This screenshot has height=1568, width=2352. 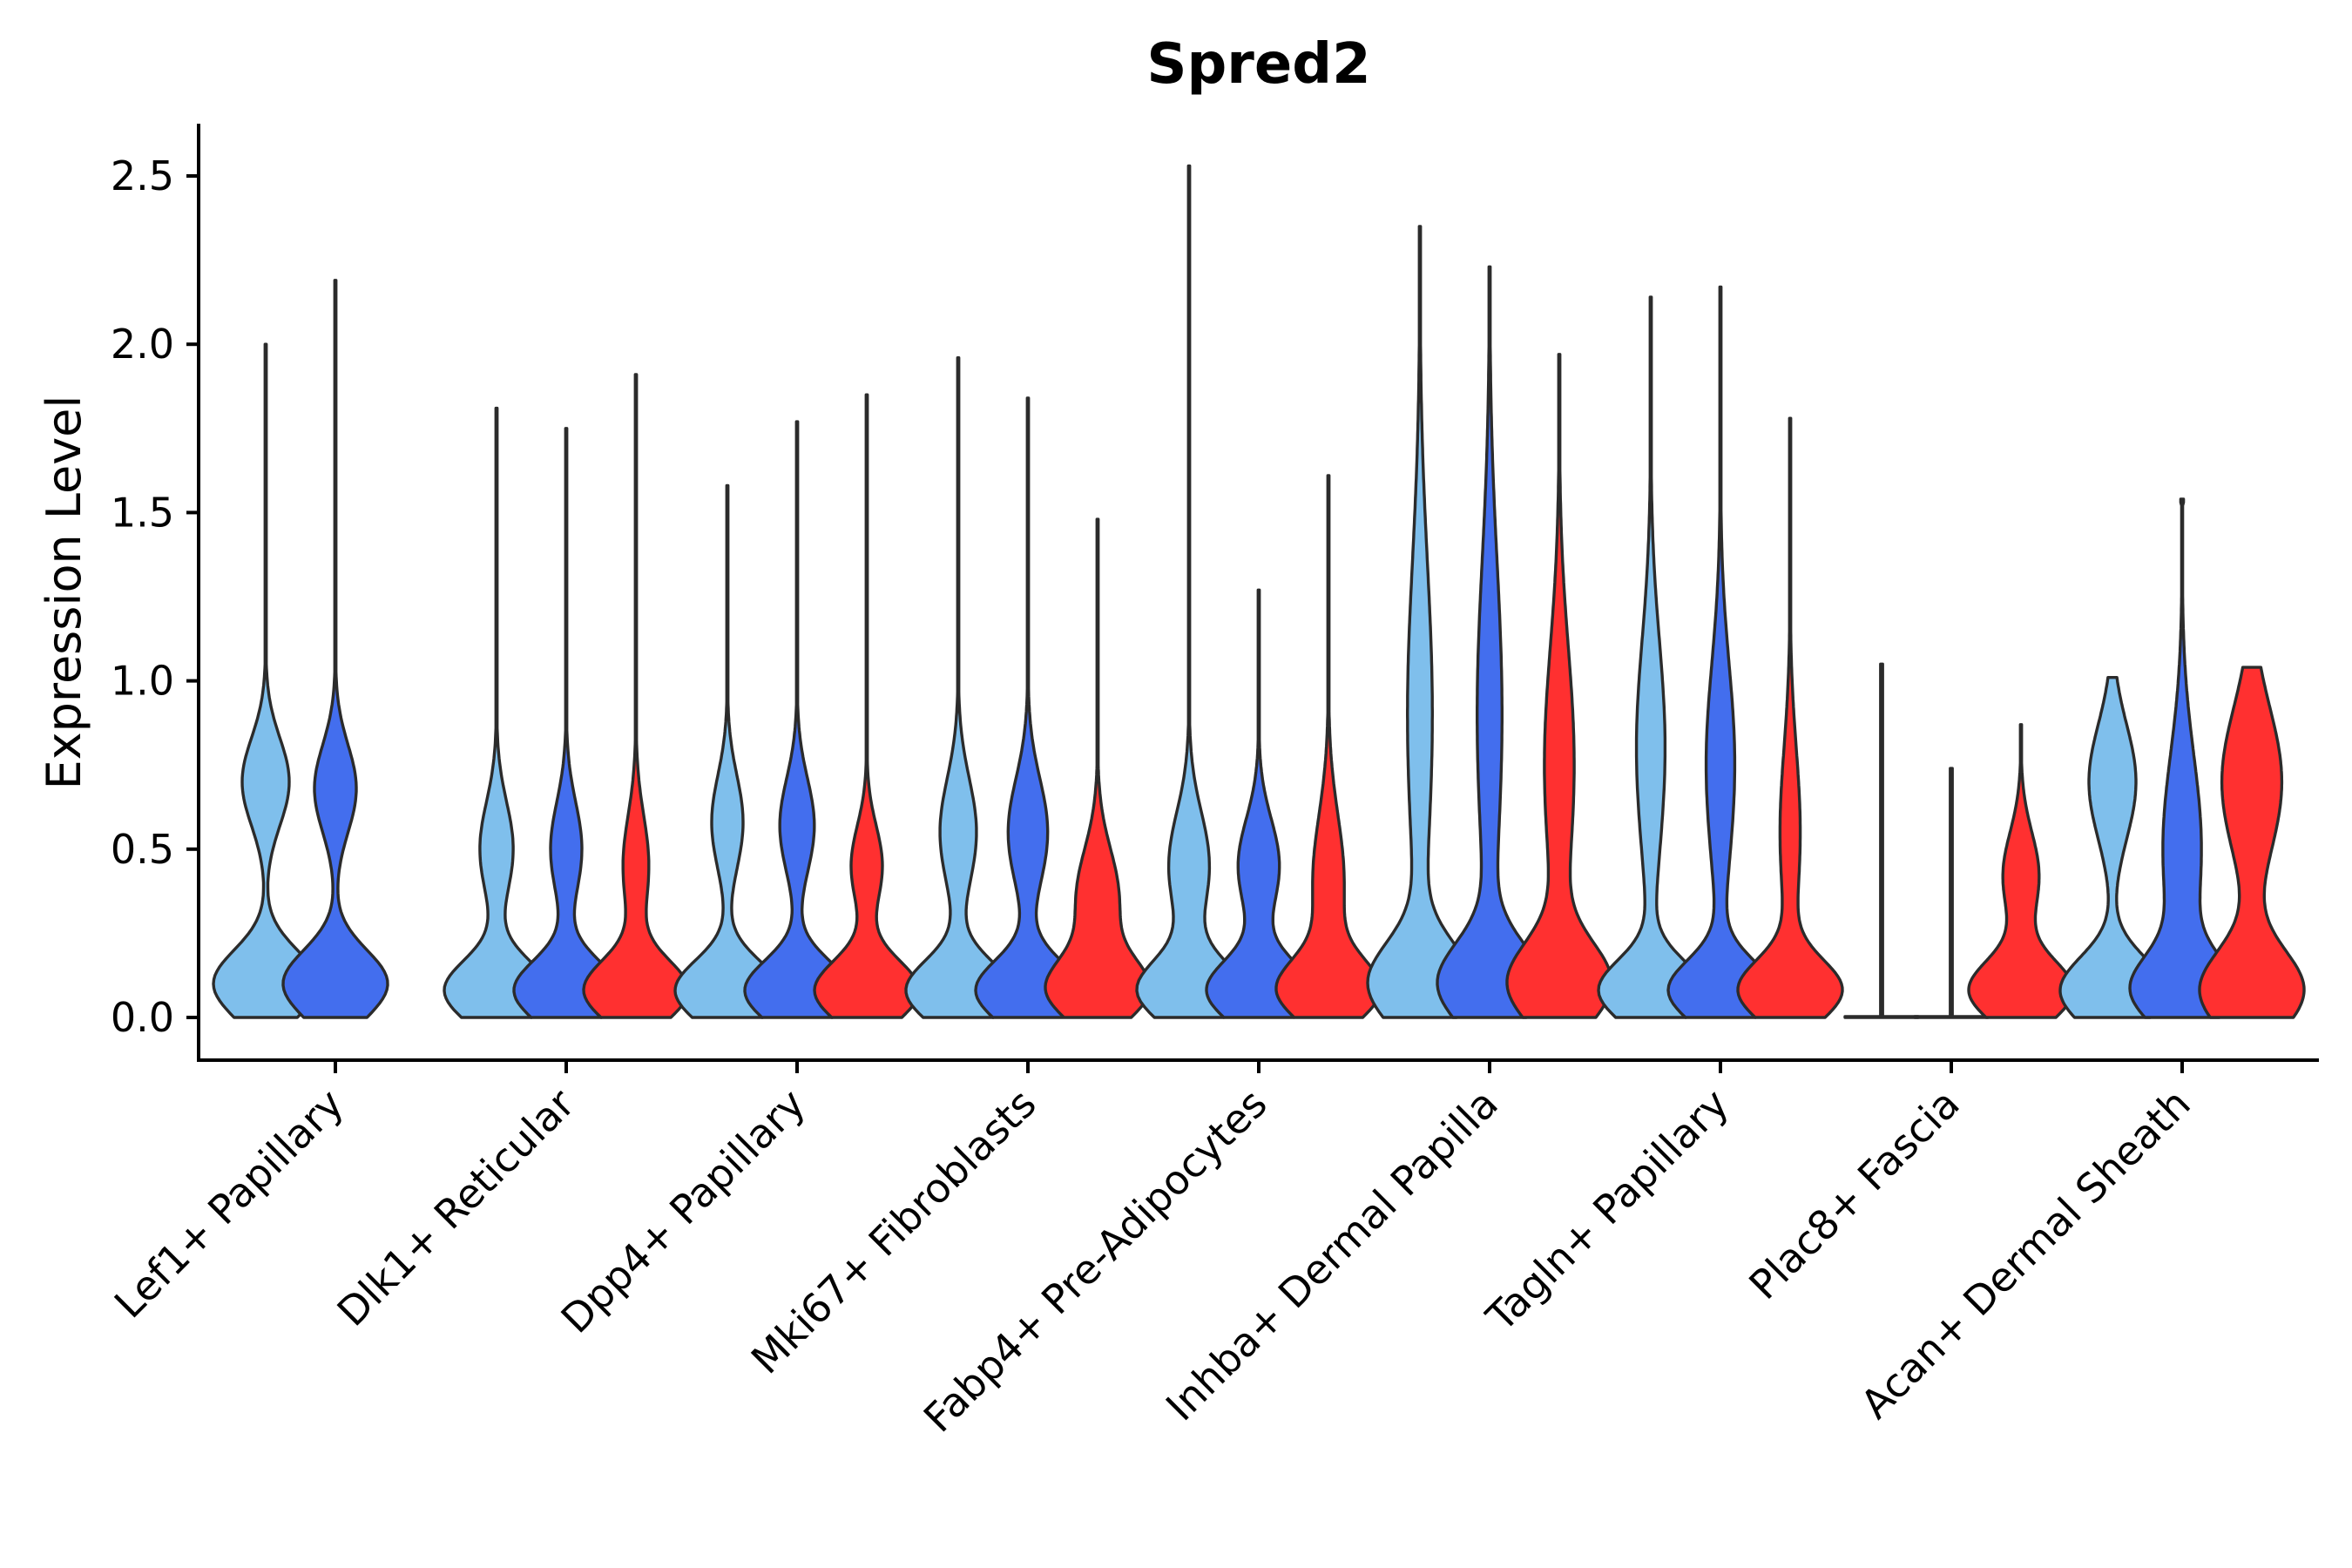 I want to click on y-tick-label: 2.5, so click(x=142, y=175).